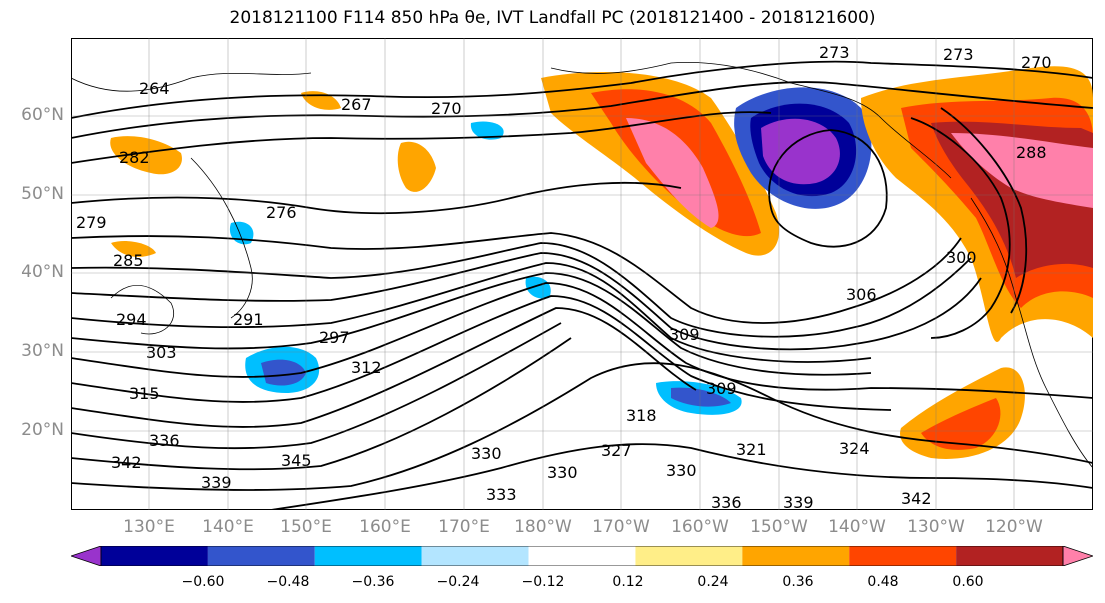  Describe the element at coordinates (1014, 527) in the screenshot. I see `lon-tick-label: 120°W` at that location.